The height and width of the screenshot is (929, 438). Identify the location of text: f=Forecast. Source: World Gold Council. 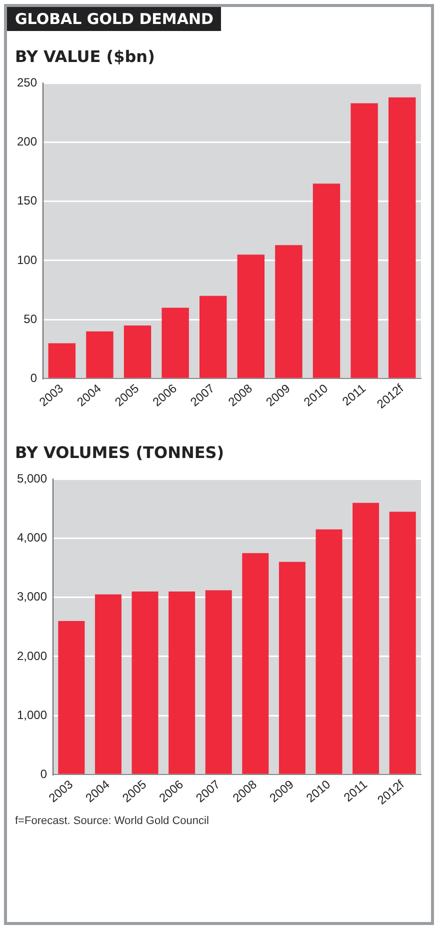
(112, 821).